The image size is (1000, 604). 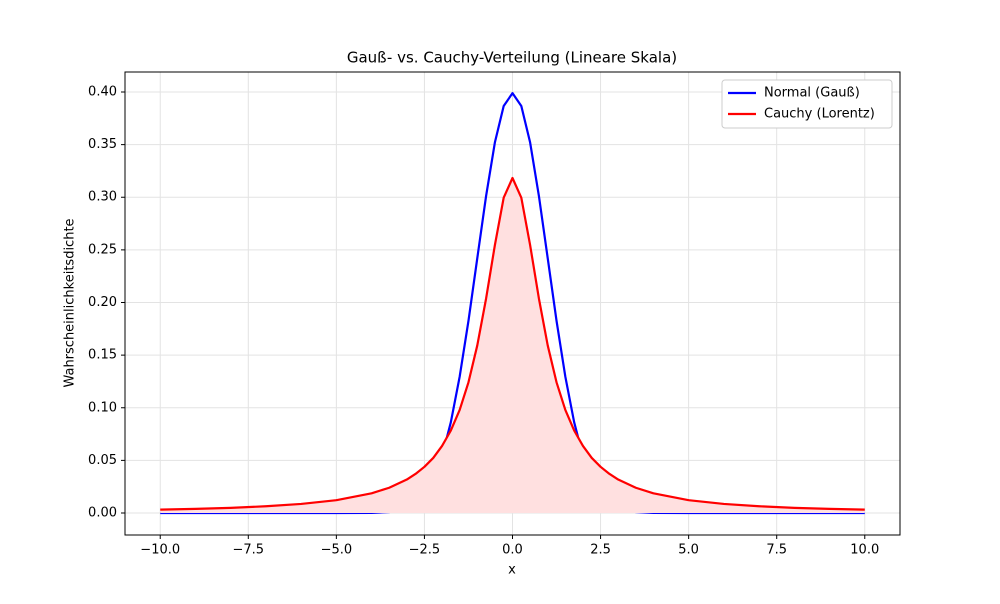 What do you see at coordinates (249, 550) in the screenshot?
I see `x-tick-label: −7.5` at bounding box center [249, 550].